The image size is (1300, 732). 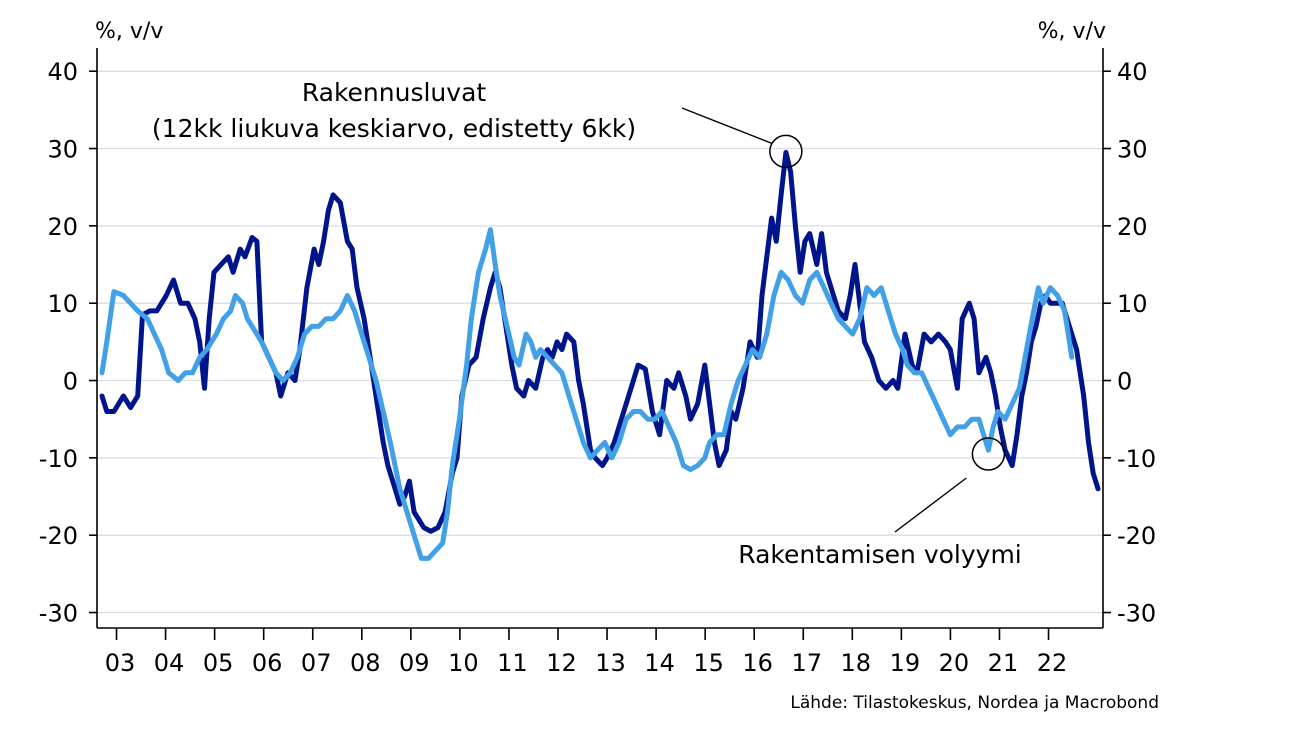 I want to click on y-tick-labels-left: 40 30 20 10 0 -10 -20 -30, so click(x=58, y=342).